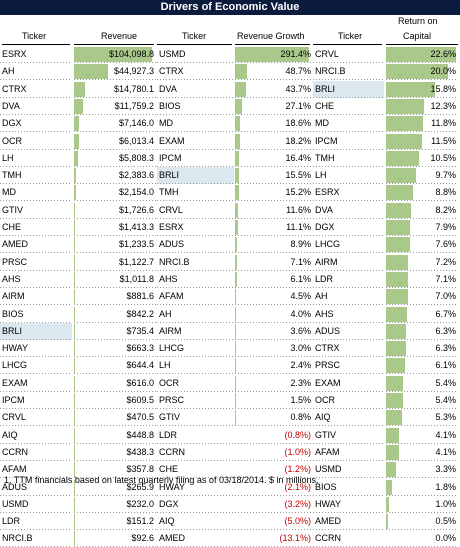 This screenshot has height=547, width=460. What do you see at coordinates (195, 176) in the screenshot?
I see `growth-ticker-cell: BRLI` at bounding box center [195, 176].